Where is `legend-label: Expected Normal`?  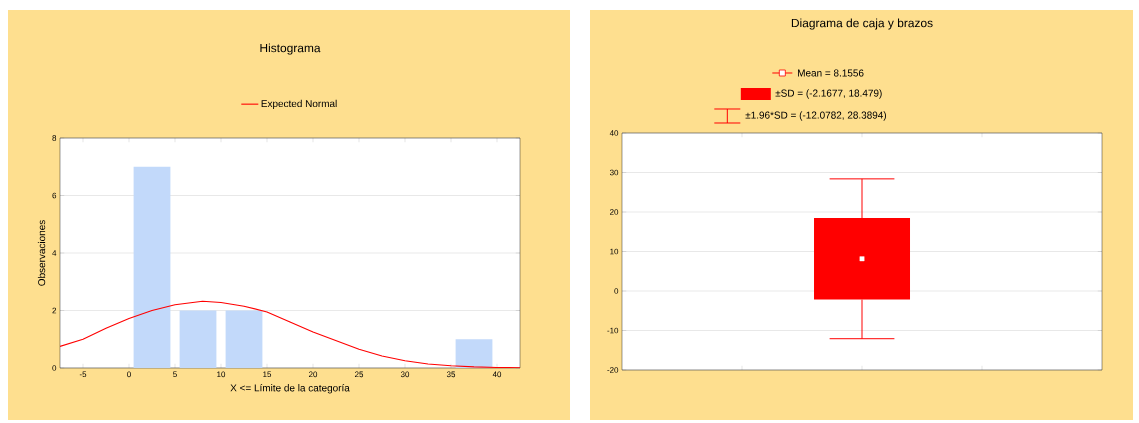
legend-label: Expected Normal is located at coordinates (299, 104).